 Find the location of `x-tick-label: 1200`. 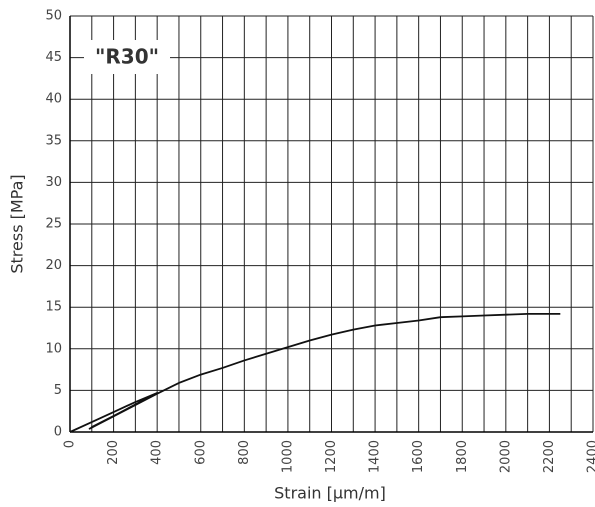

x-tick-label: 1200 is located at coordinates (331, 456).